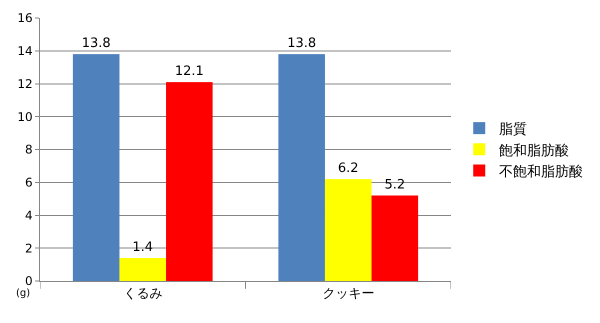 The width and height of the screenshot is (600, 323). I want to click on legend-label: 不飽和脂肪酸, so click(541, 172).